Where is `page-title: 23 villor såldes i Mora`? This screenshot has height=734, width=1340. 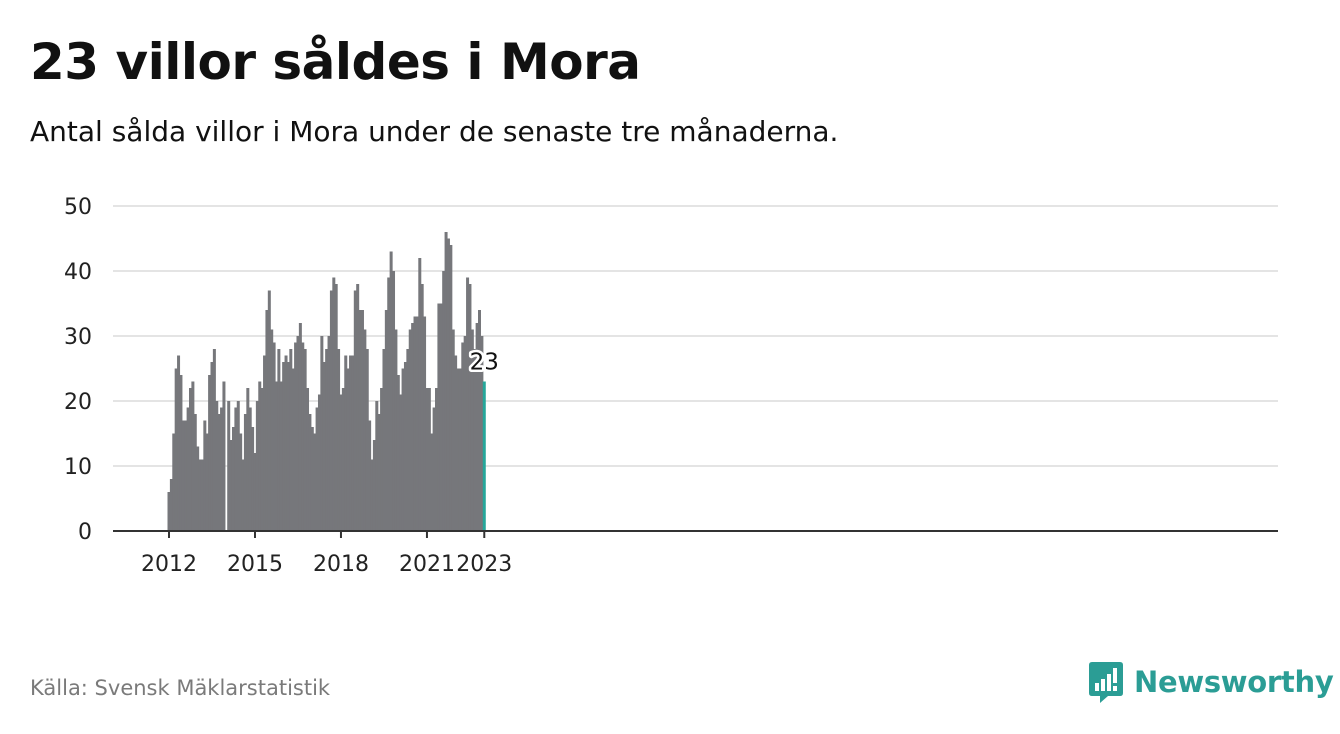
page-title: 23 villor såldes i Mora is located at coordinates (335, 62).